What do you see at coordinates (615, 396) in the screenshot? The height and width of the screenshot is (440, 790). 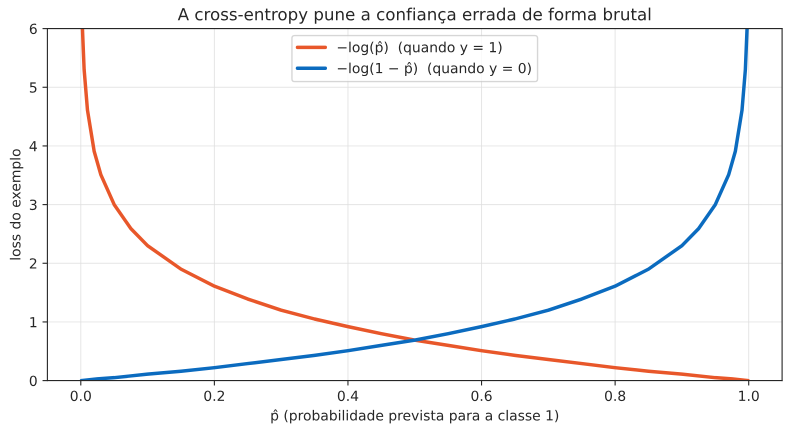 I see `x-tick-label: 0.8` at bounding box center [615, 396].